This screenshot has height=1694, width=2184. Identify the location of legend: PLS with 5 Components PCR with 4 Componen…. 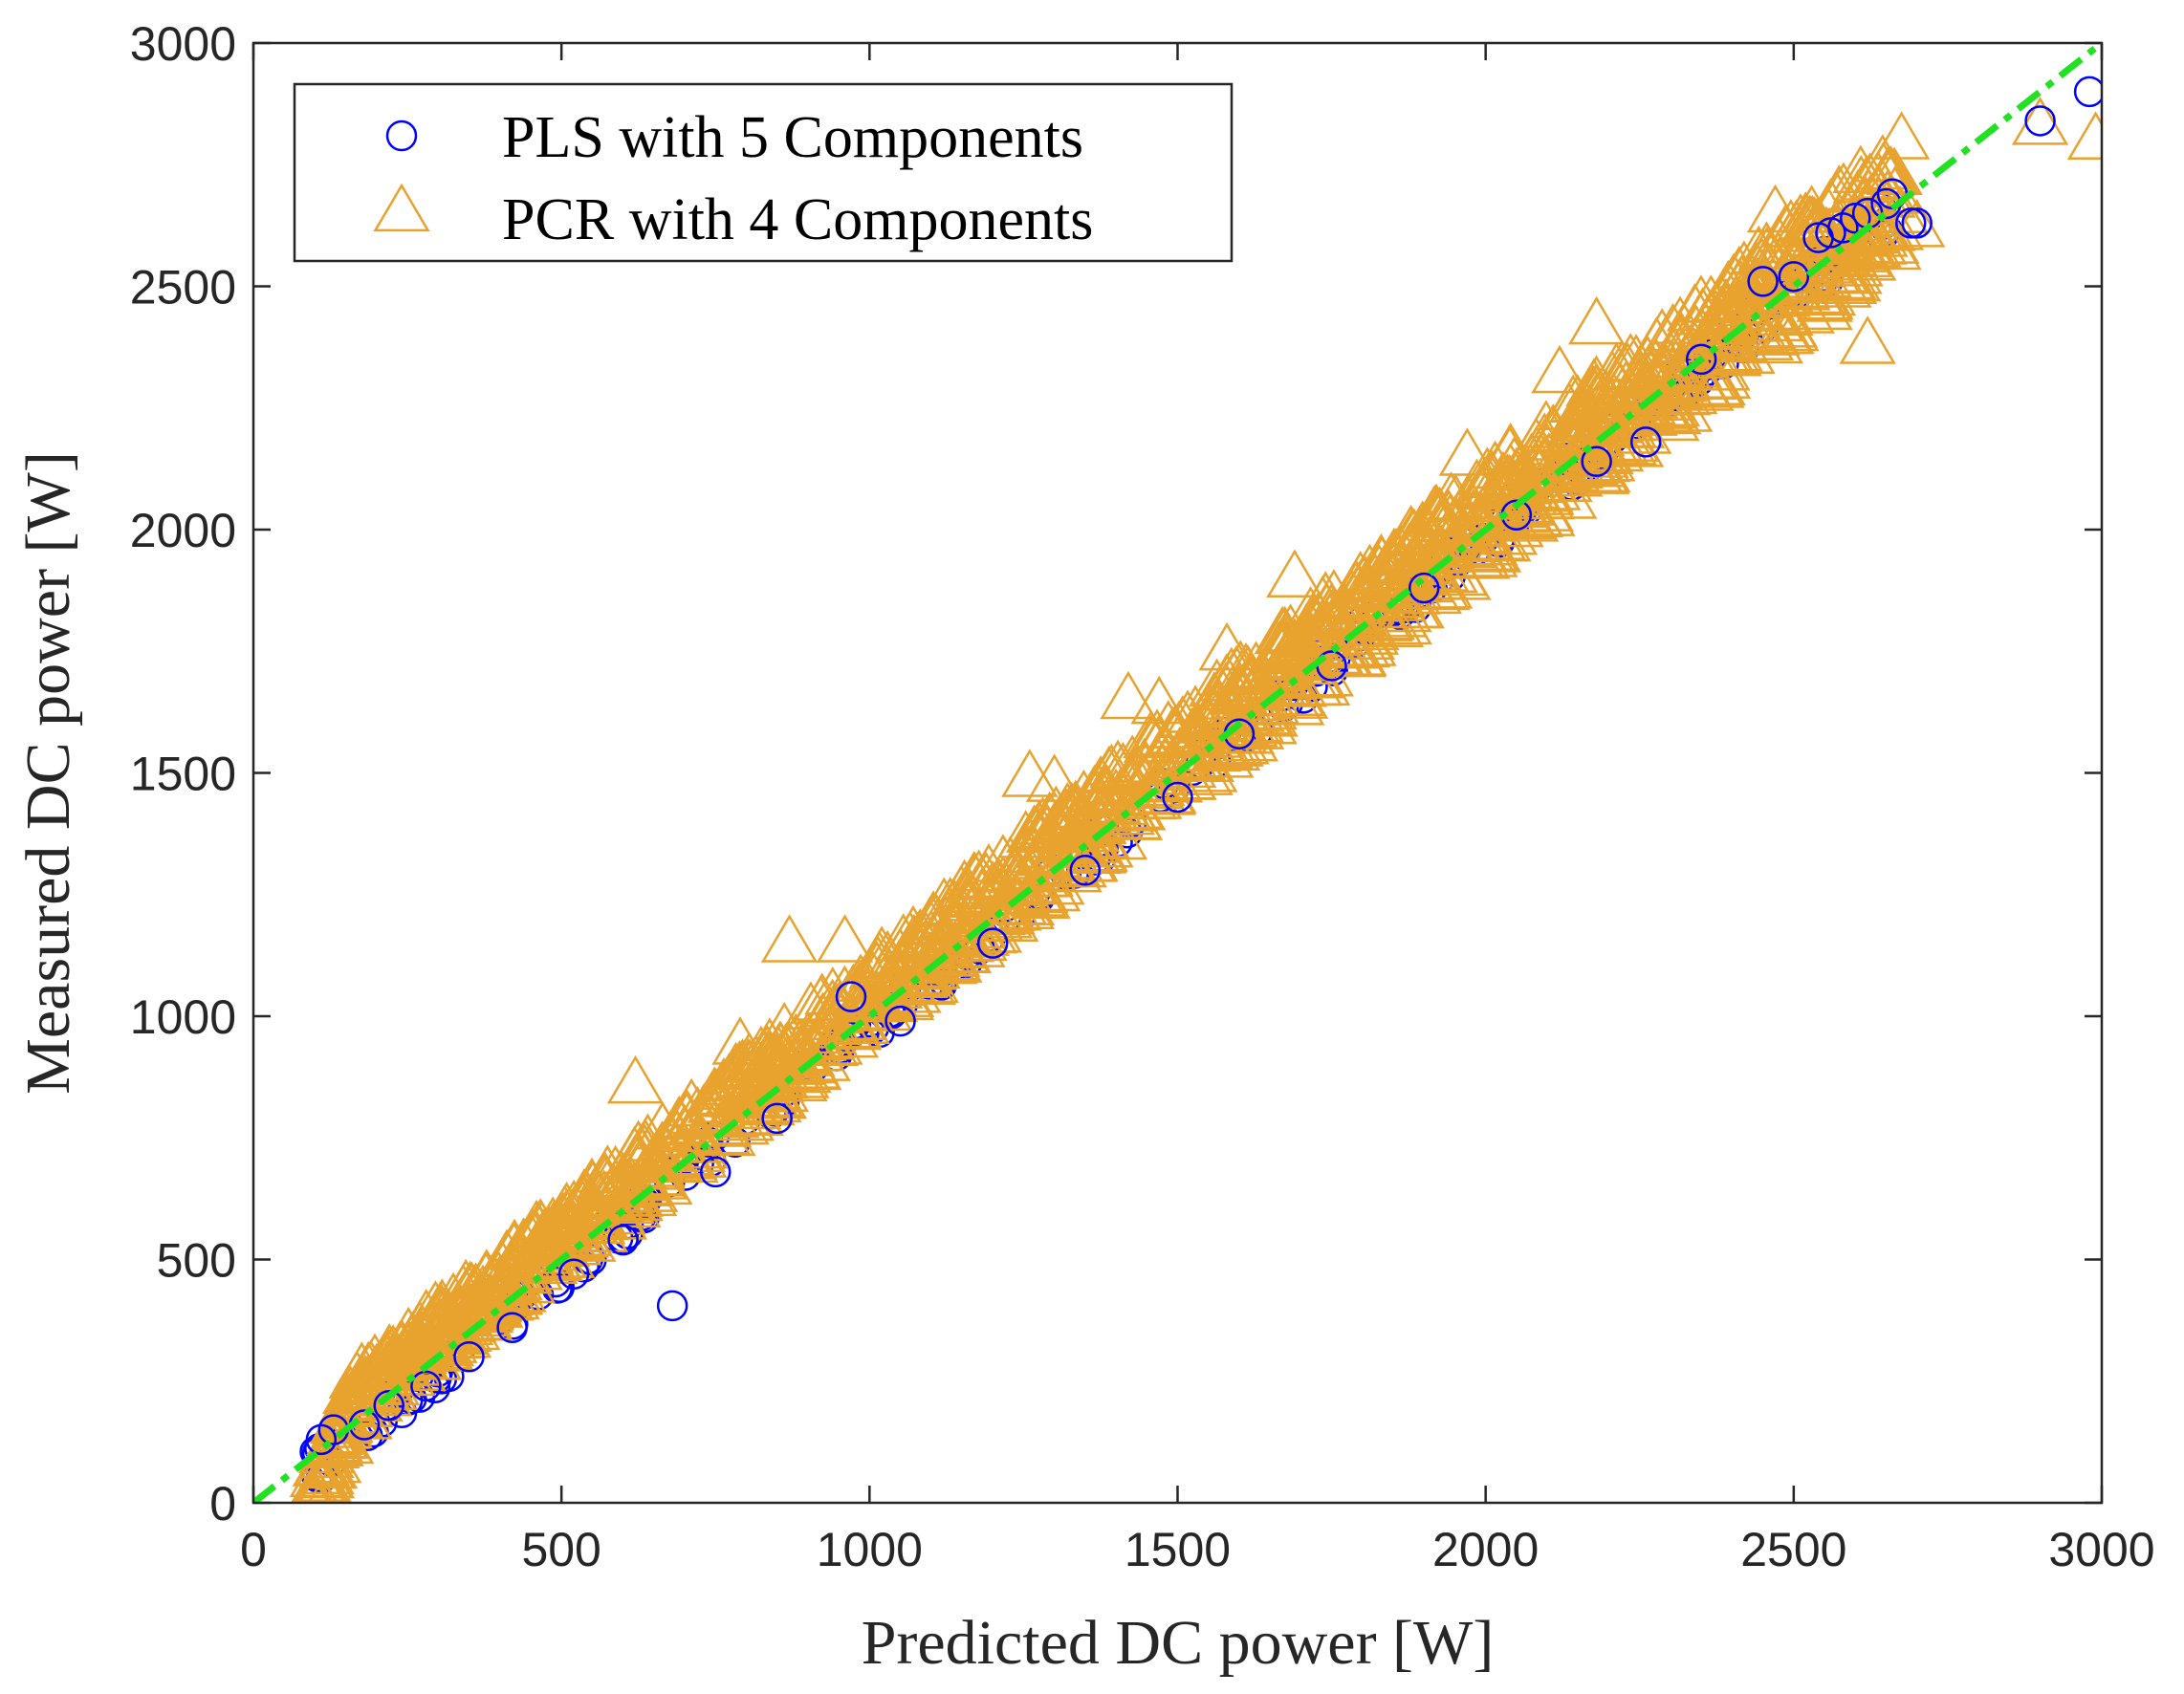
(763, 172).